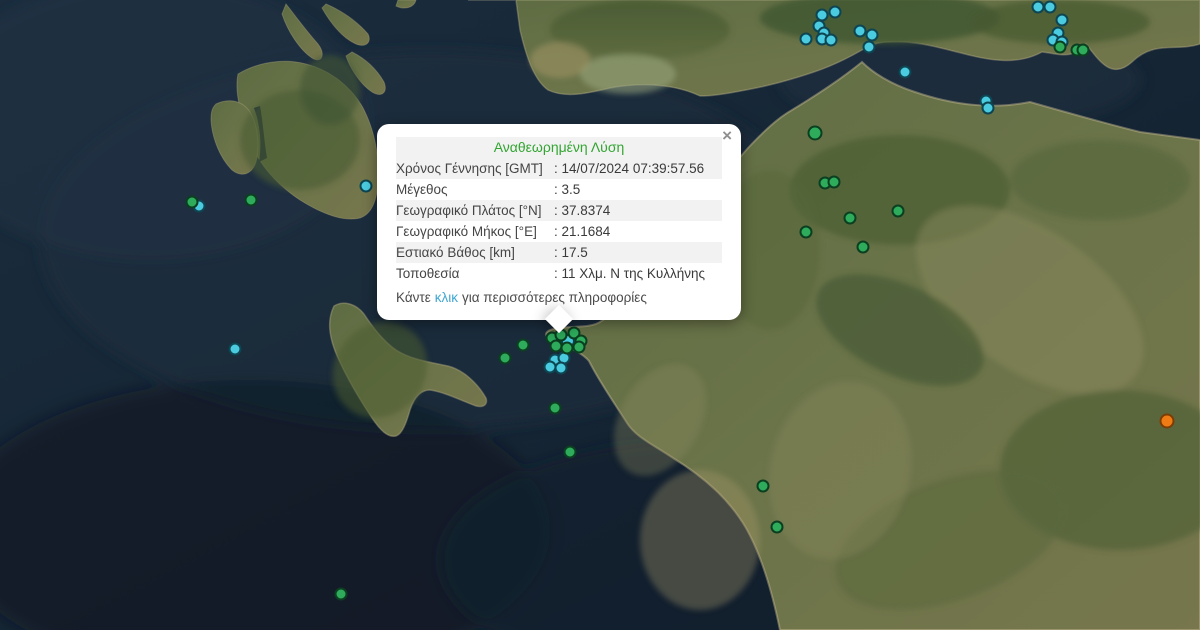  I want to click on info-link: κλικ, so click(446, 297).